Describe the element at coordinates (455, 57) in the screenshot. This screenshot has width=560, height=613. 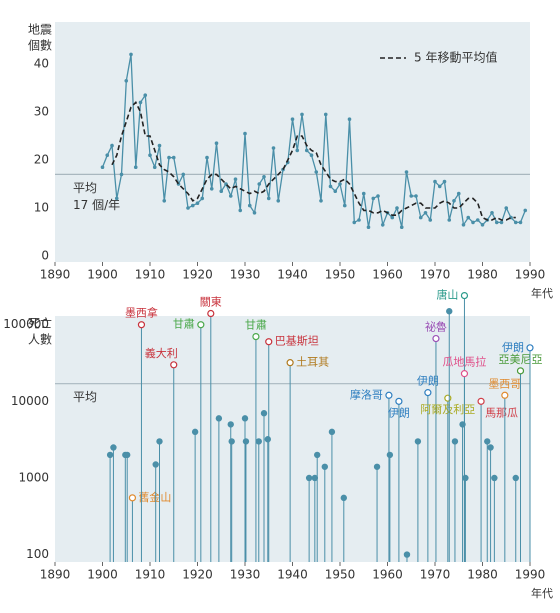
I see `legend-label: 5 年移動平均值` at that location.